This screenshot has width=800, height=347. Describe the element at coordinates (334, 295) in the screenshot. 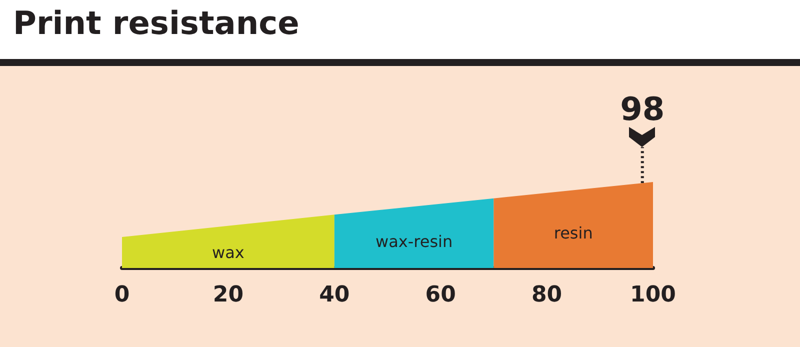

I see `x-tick-label: 40` at that location.